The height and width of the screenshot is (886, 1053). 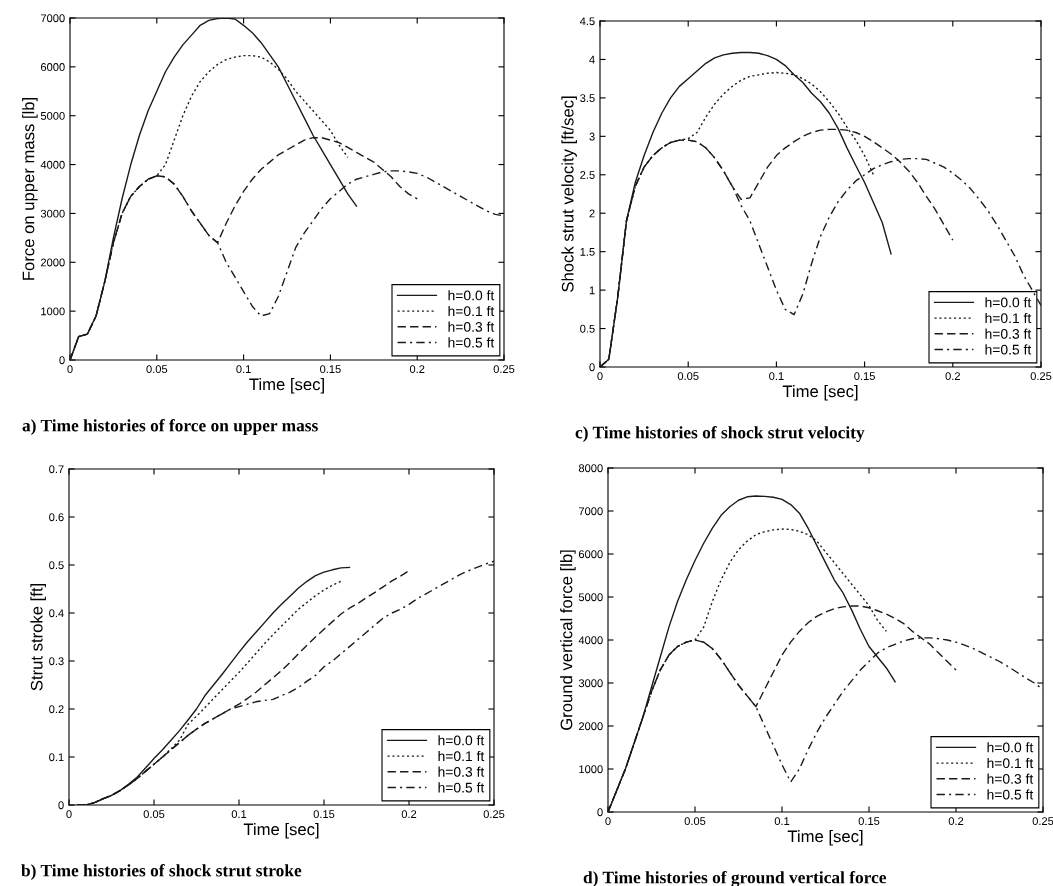 I want to click on y-tick-label: 2, so click(x=592, y=213).